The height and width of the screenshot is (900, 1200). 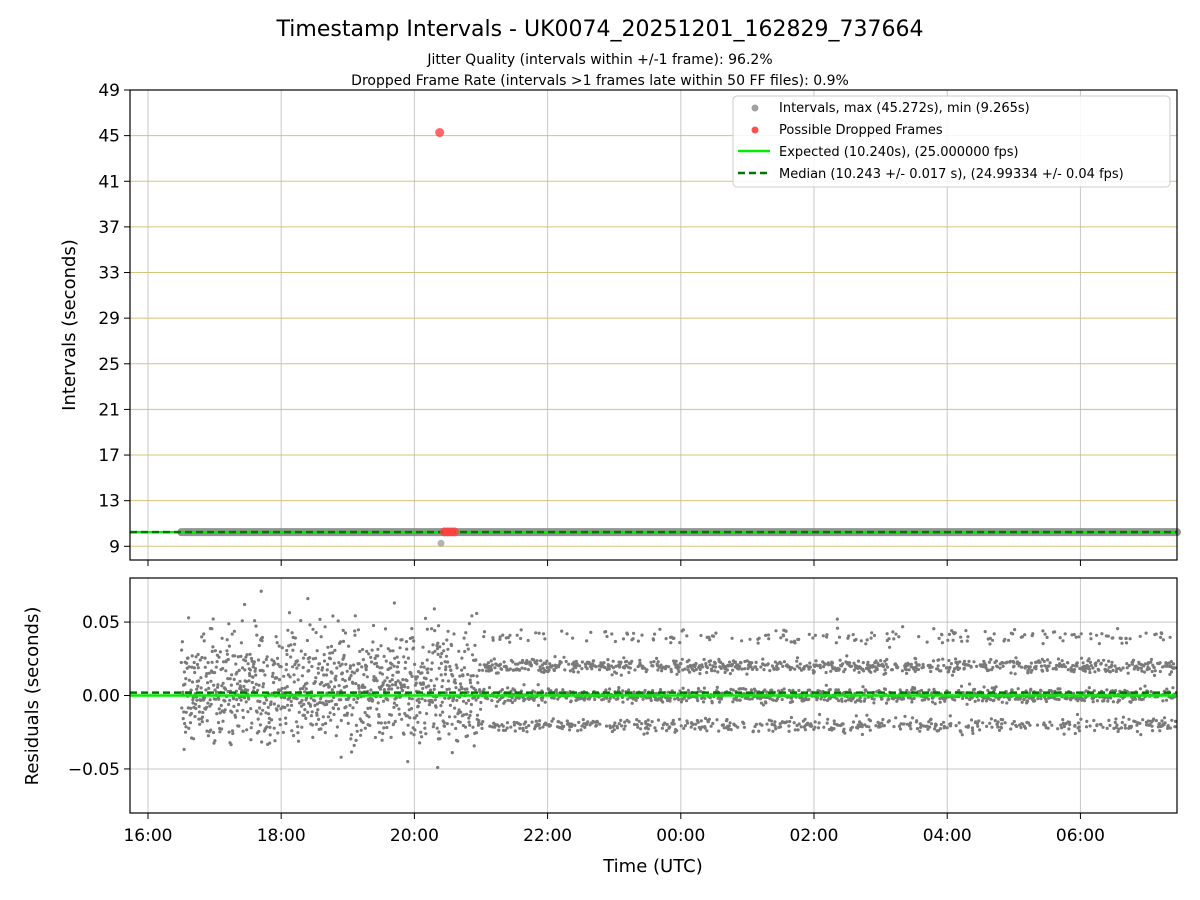 I want to click on residual-point-1973, so click(x=733, y=690).